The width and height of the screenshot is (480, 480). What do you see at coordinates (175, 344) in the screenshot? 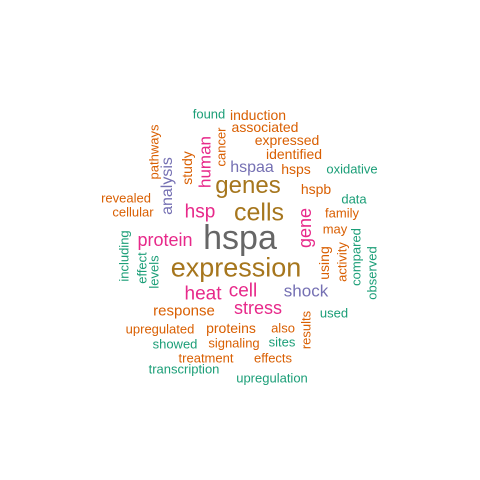
I see `word-showed: showed` at bounding box center [175, 344].